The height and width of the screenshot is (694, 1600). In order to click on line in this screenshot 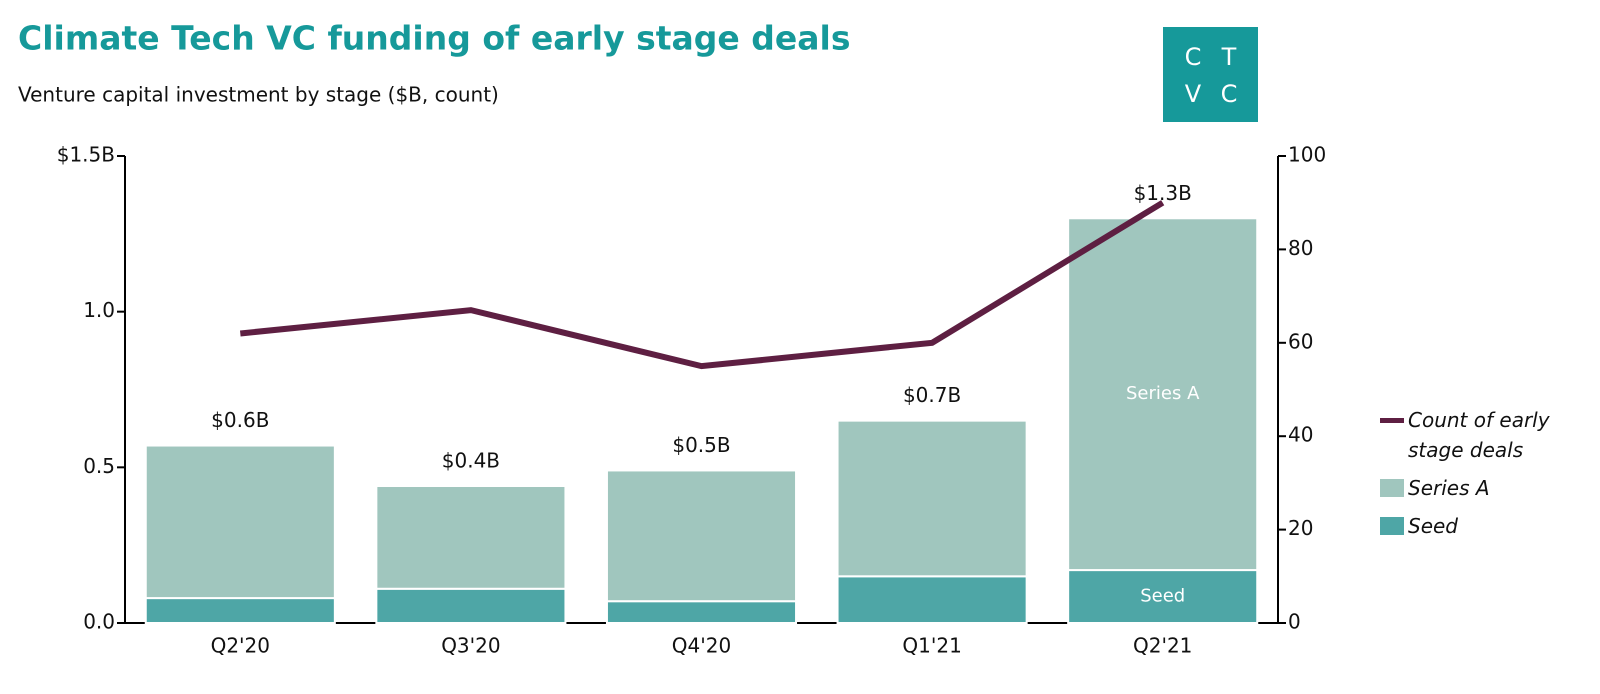, I will do `click(702, 285)`.